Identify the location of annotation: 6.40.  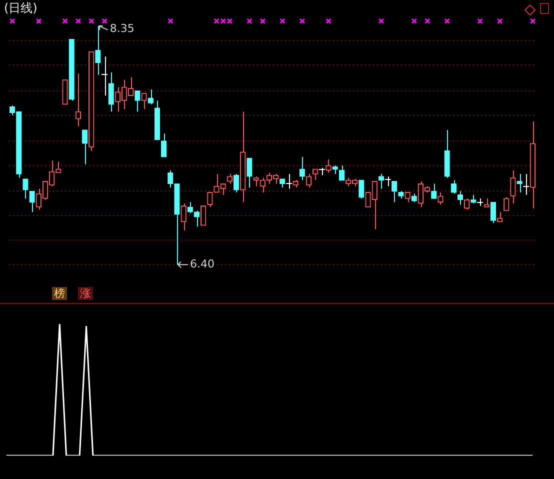
(202, 263).